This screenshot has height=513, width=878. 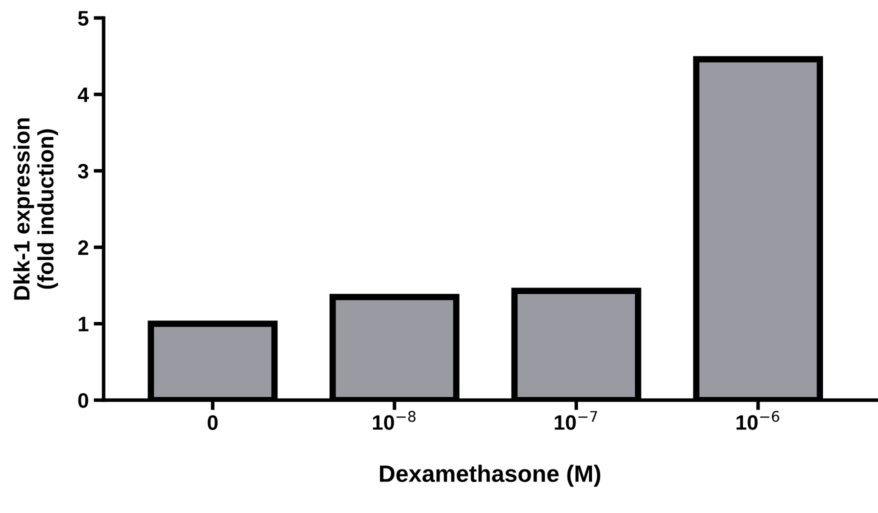 What do you see at coordinates (213, 422) in the screenshot?
I see `x-tick-label: 0` at bounding box center [213, 422].